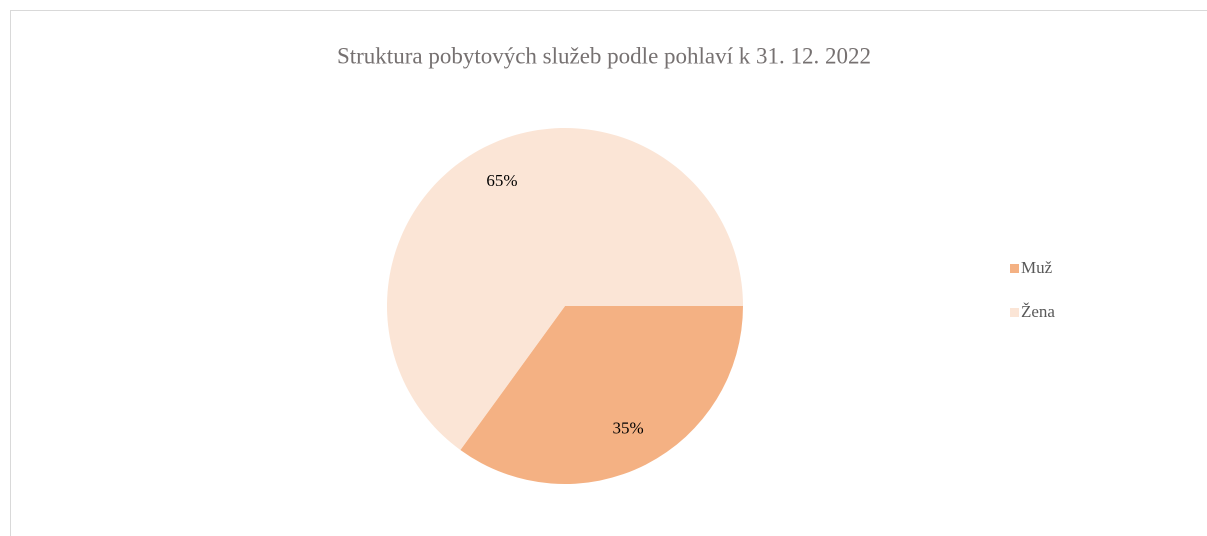  I want to click on legend-label: Žena, so click(1038, 311).